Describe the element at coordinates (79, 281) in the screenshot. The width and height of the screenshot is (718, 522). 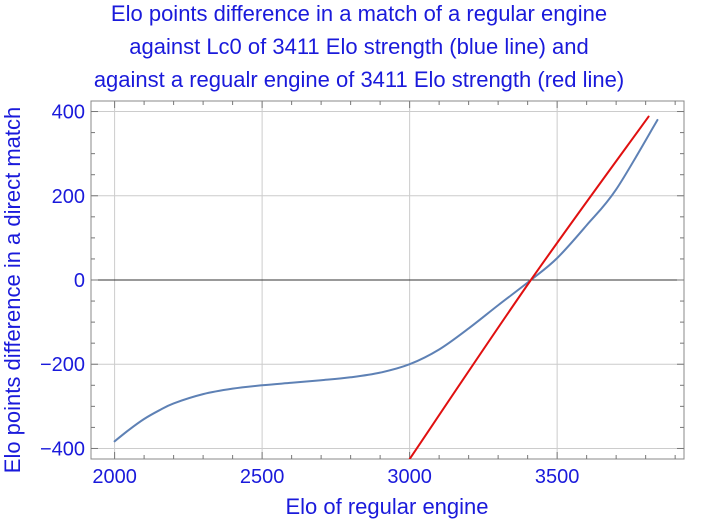
I see `y-tick-label-2: 0` at that location.